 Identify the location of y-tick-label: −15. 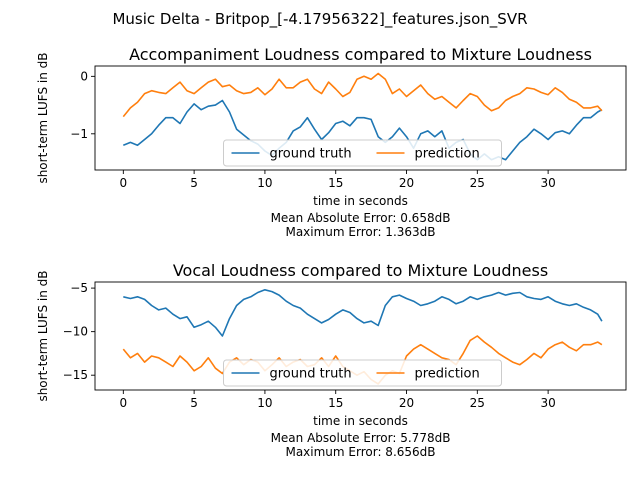
(75, 375).